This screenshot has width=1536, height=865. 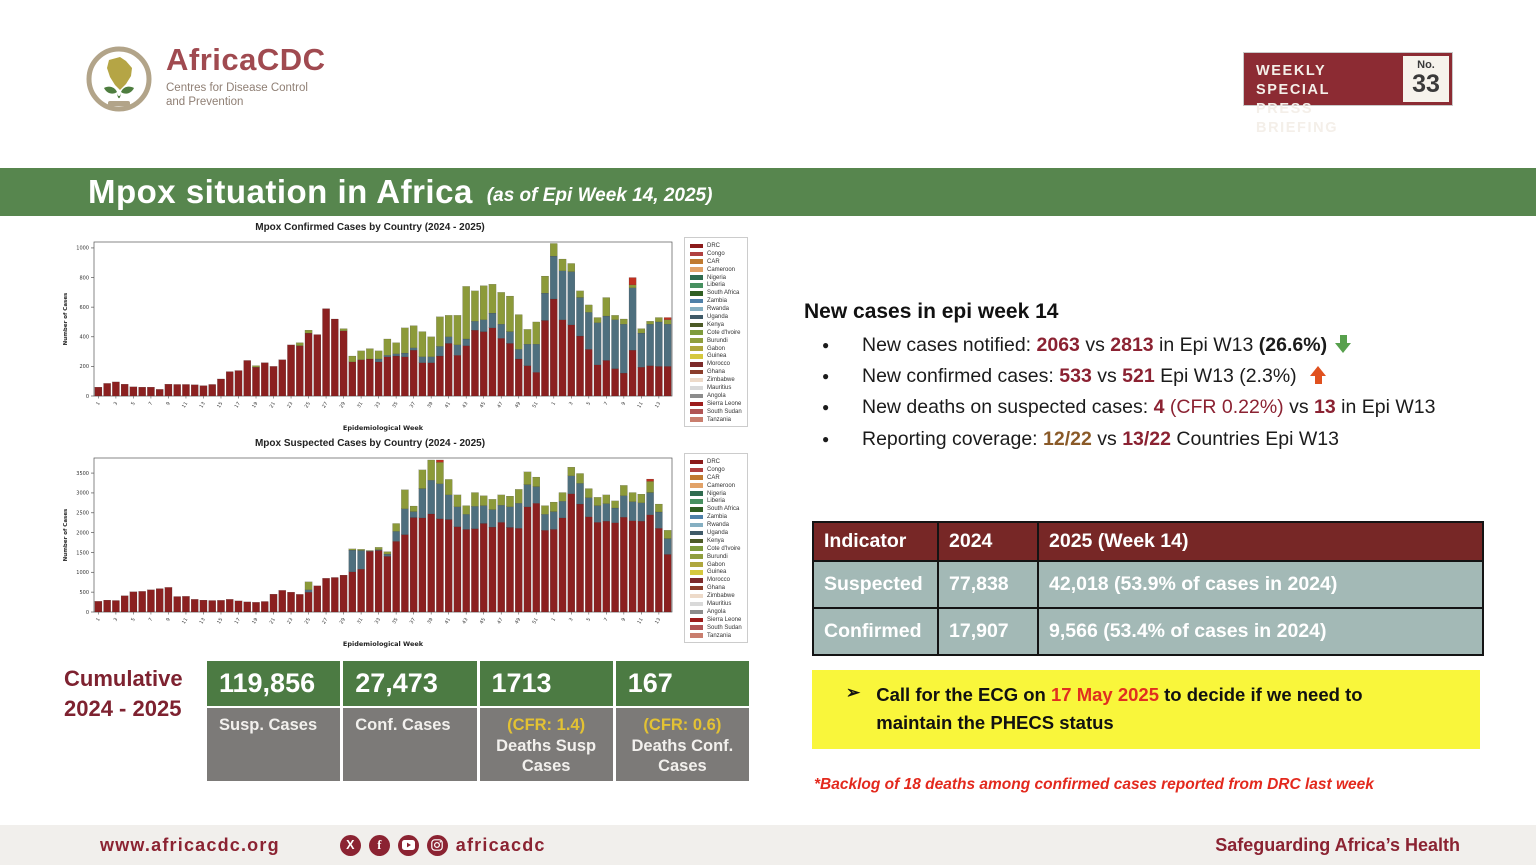 I want to click on legend-item: Guinea, so click(x=716, y=572).